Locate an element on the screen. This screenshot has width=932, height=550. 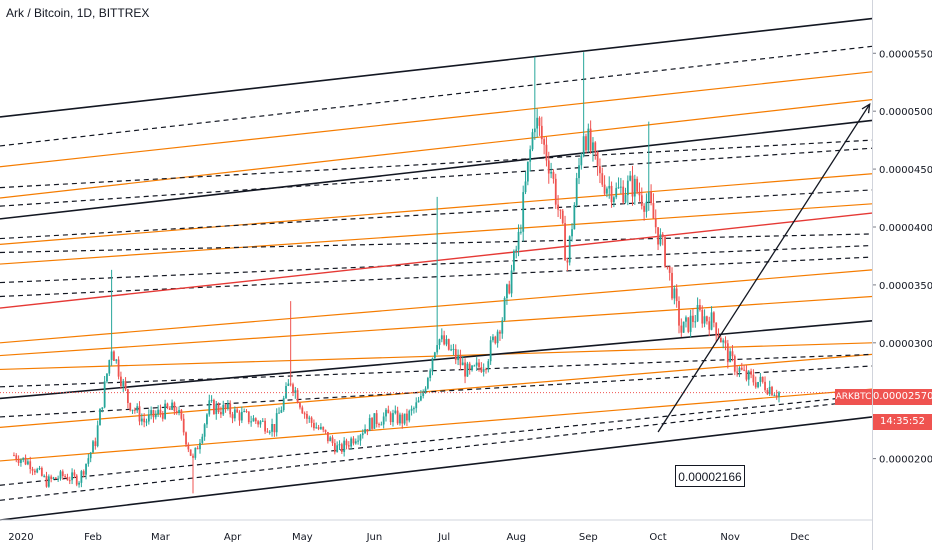
time-axis: 2020 Feb Mar Apr May Jun Jul Aug Sep Oct Nov Dec is located at coordinates (436, 531).